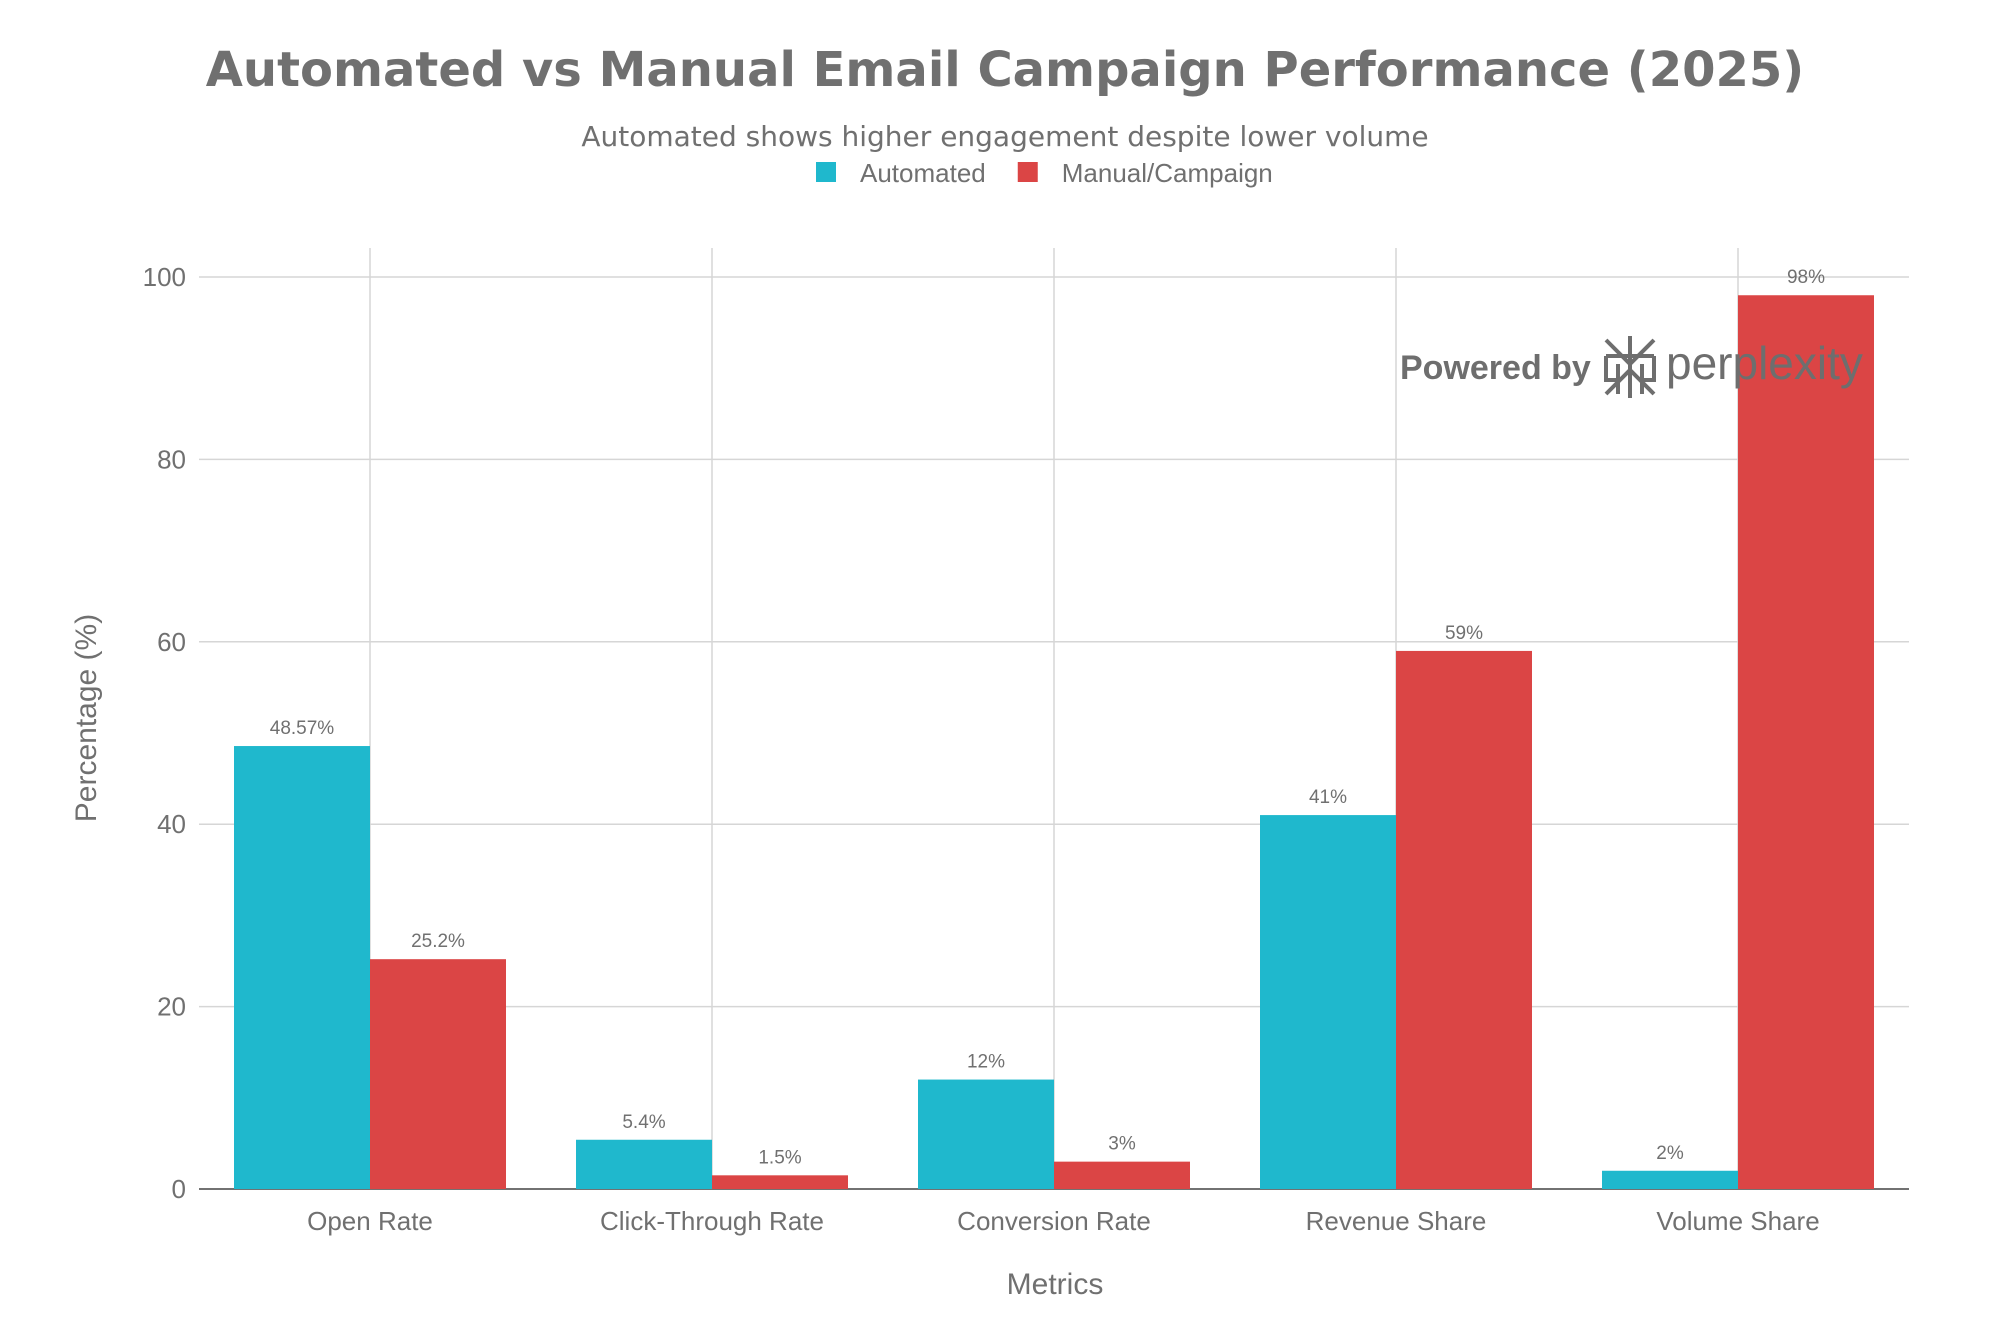 The width and height of the screenshot is (1999, 1333). Describe the element at coordinates (986, 1062) in the screenshot. I see `data-label: 12%` at that location.